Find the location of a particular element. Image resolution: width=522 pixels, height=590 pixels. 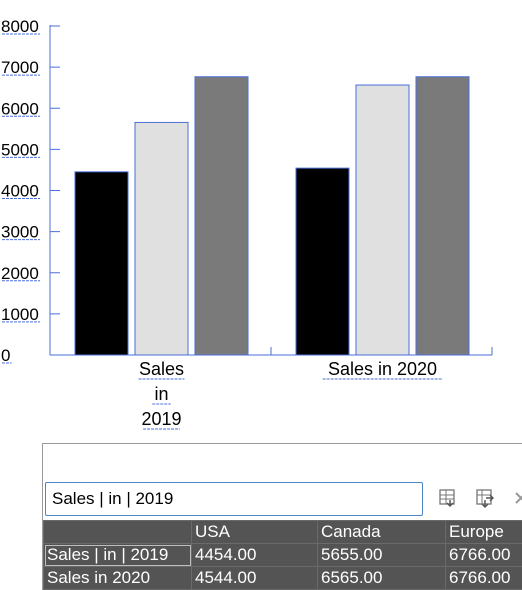

y-tick-label: 4000 is located at coordinates (20, 191).